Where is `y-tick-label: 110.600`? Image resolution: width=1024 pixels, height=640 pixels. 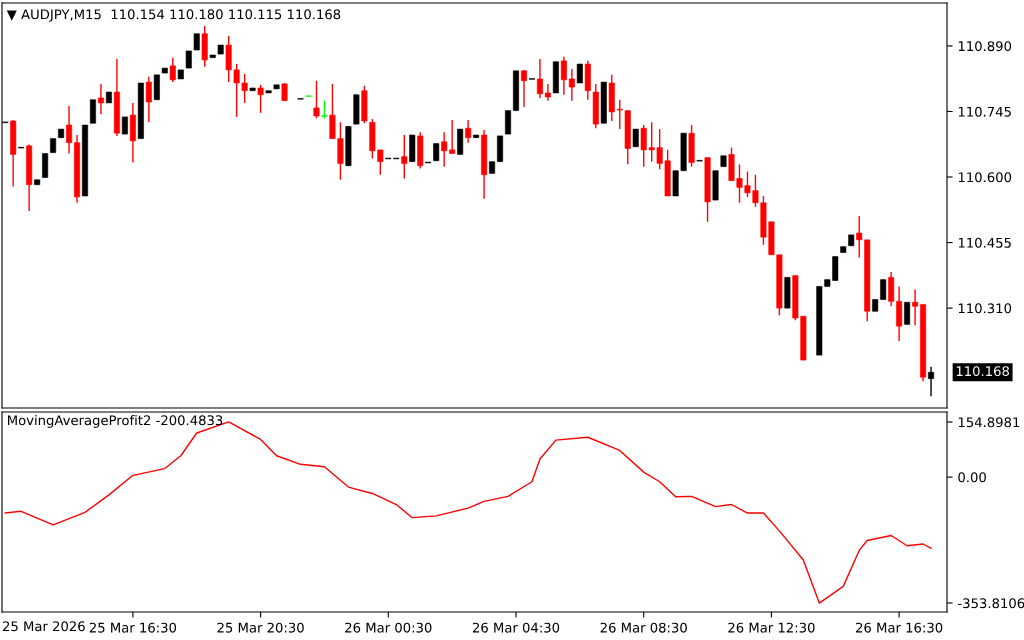 y-tick-label: 110.600 is located at coordinates (985, 177).